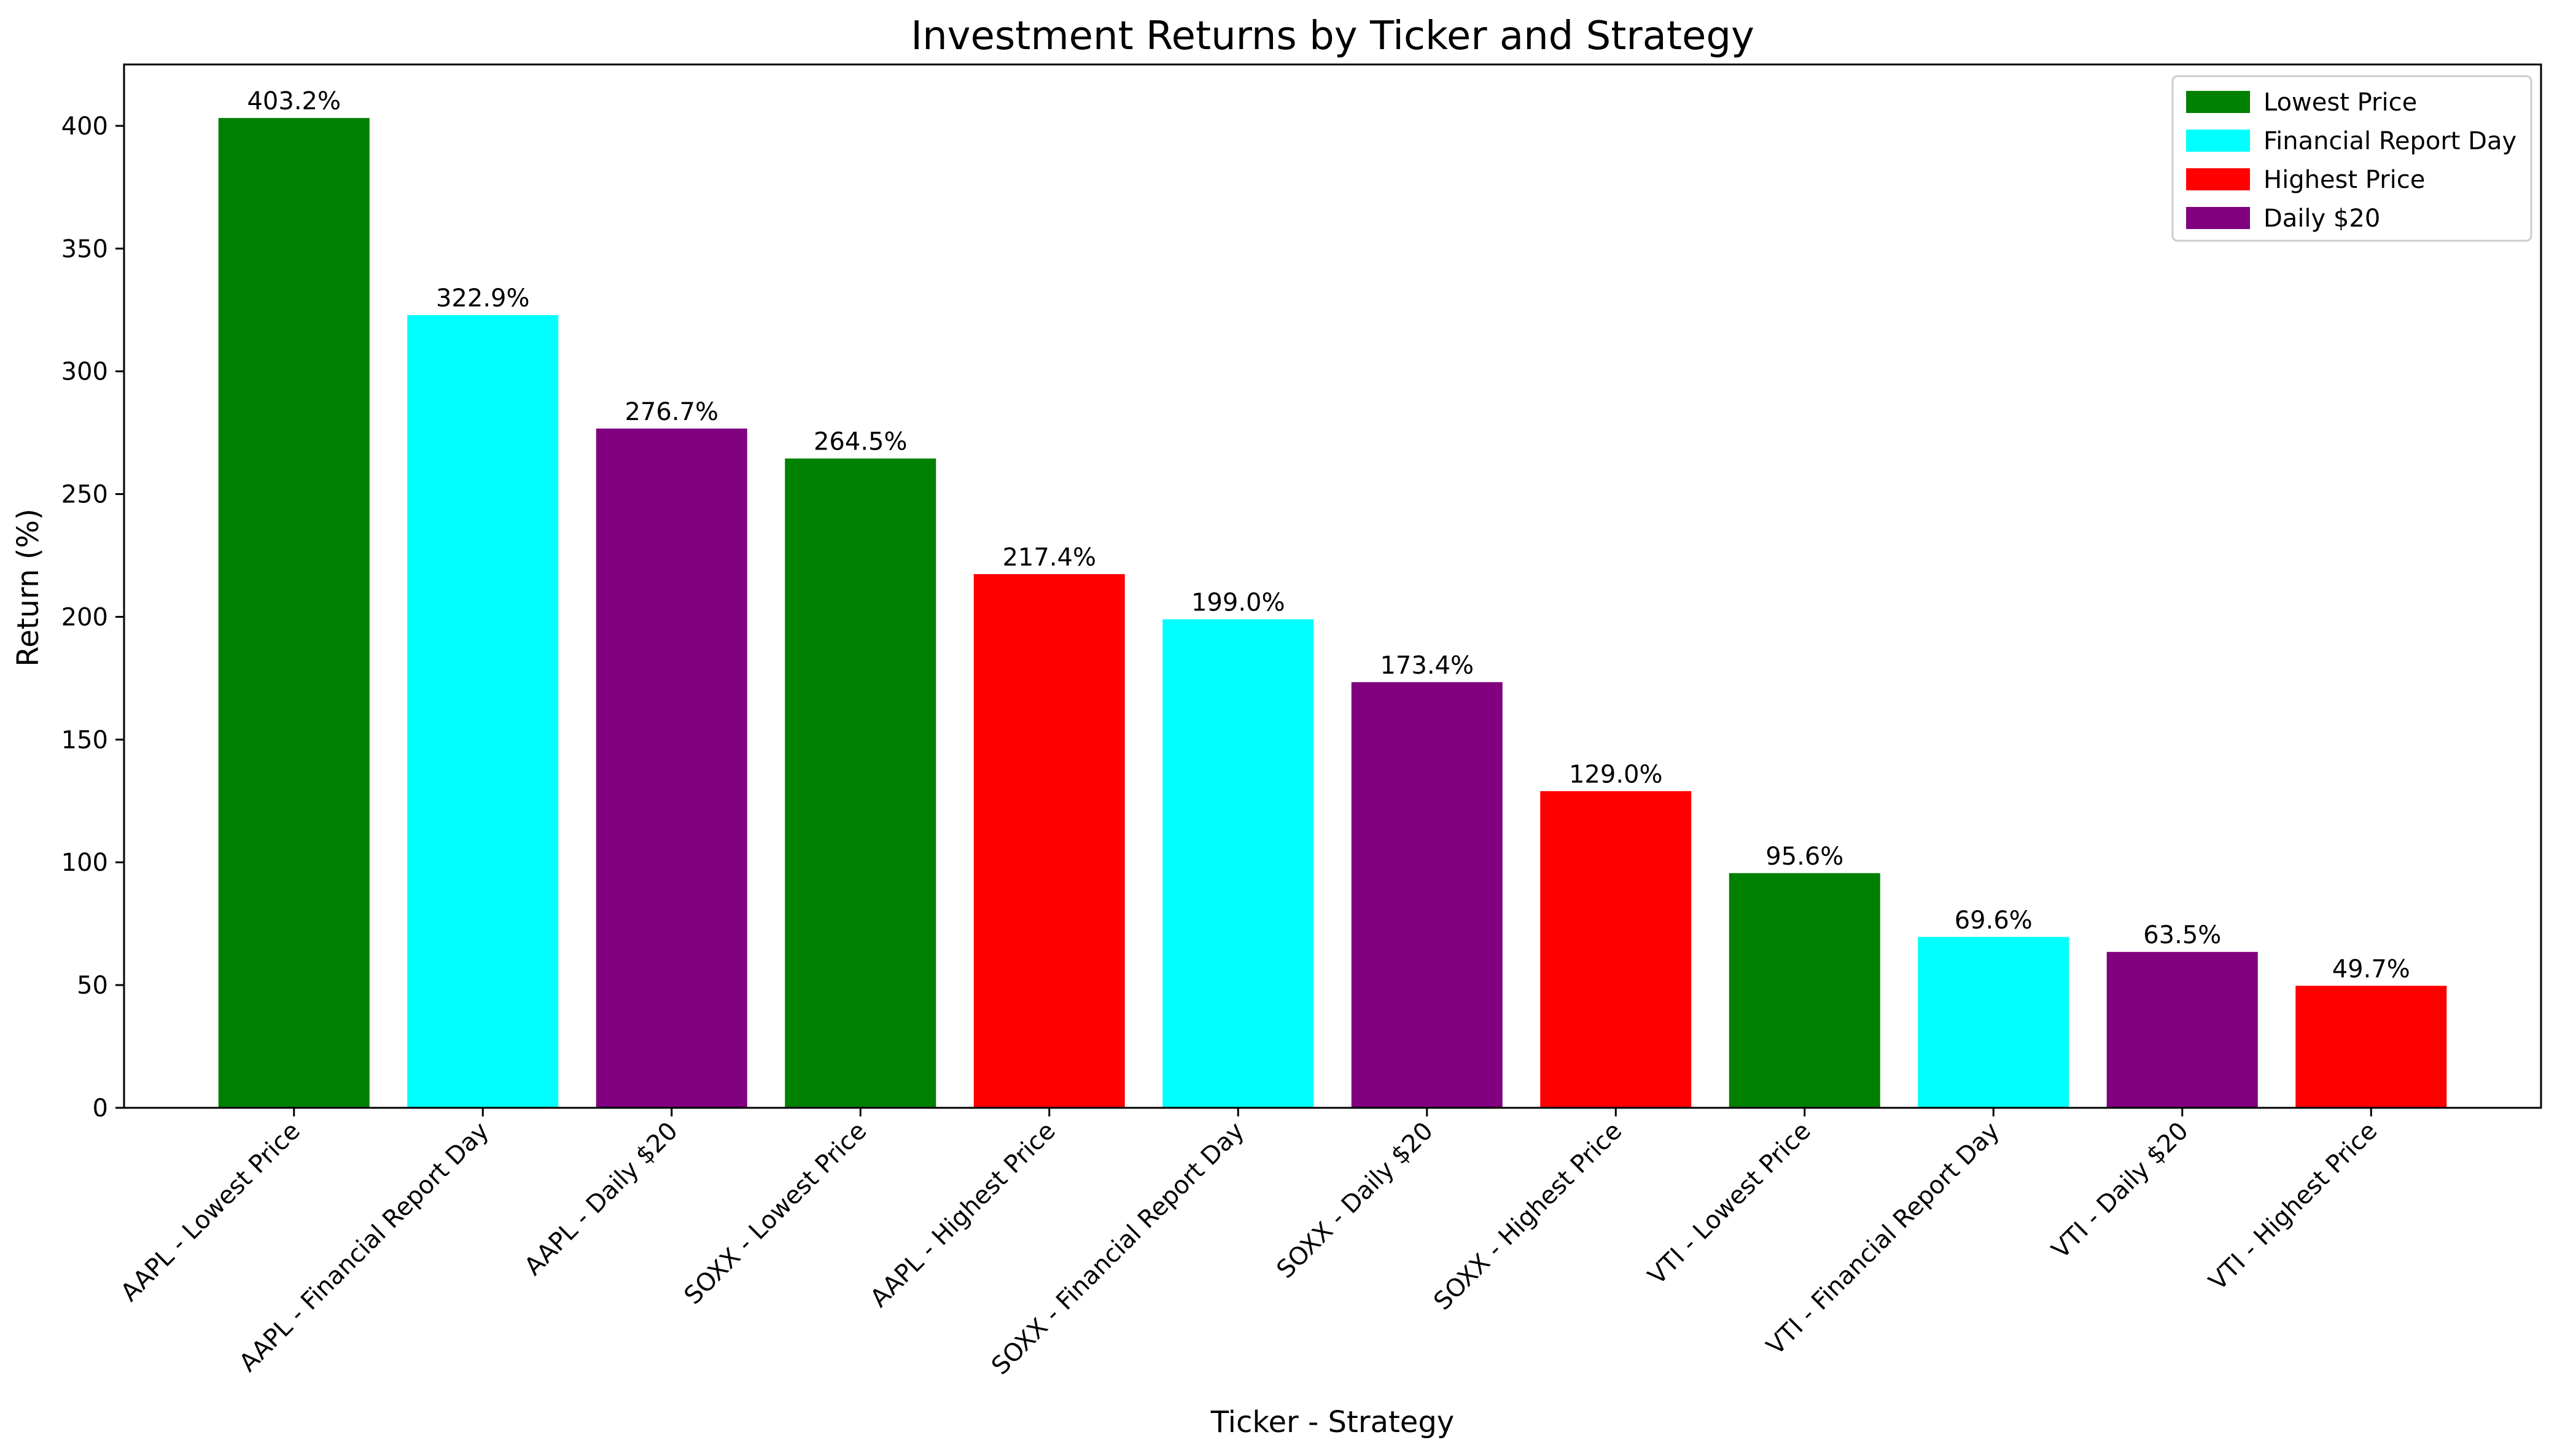 The height and width of the screenshot is (1456, 2557). Describe the element at coordinates (84, 740) in the screenshot. I see `y-tick-label: 150` at that location.